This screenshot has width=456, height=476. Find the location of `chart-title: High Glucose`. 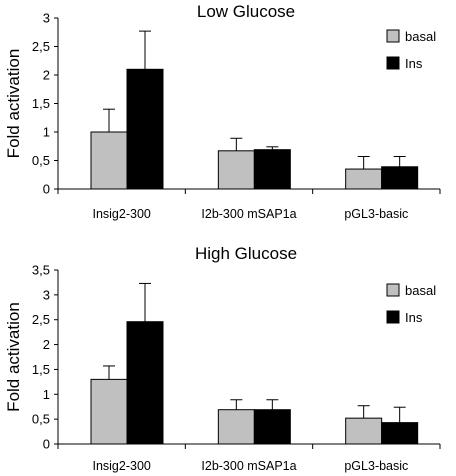

chart-title: High Glucose is located at coordinates (246, 253).